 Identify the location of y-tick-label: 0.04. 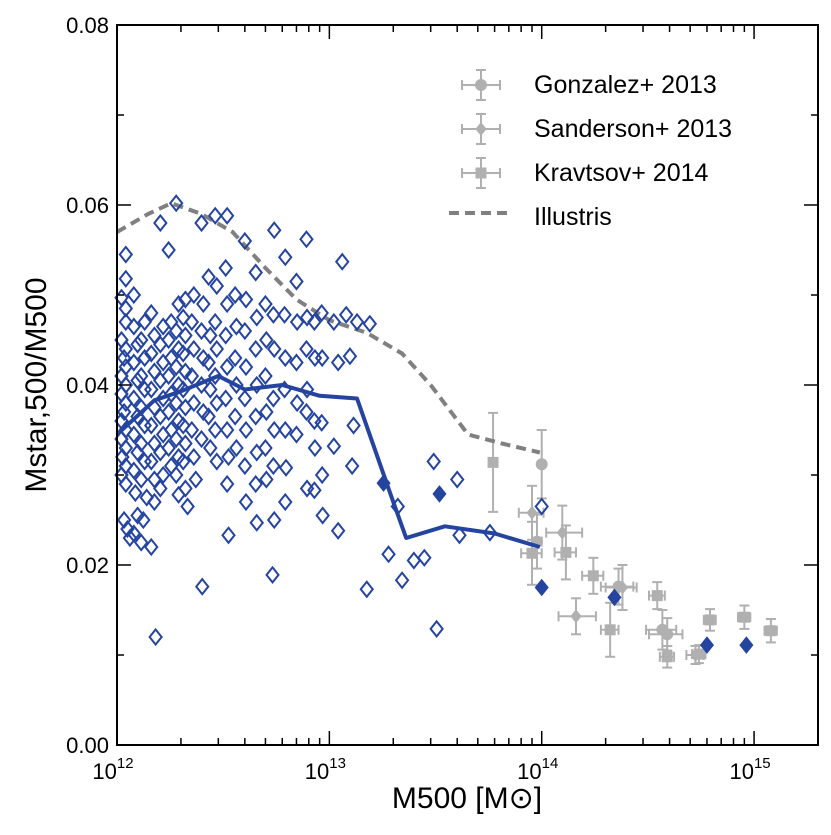
(87, 385).